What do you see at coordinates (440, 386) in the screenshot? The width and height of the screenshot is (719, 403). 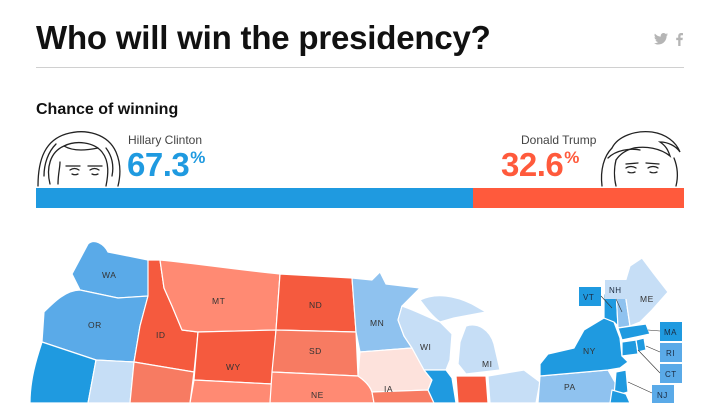 I see `state-il` at bounding box center [440, 386].